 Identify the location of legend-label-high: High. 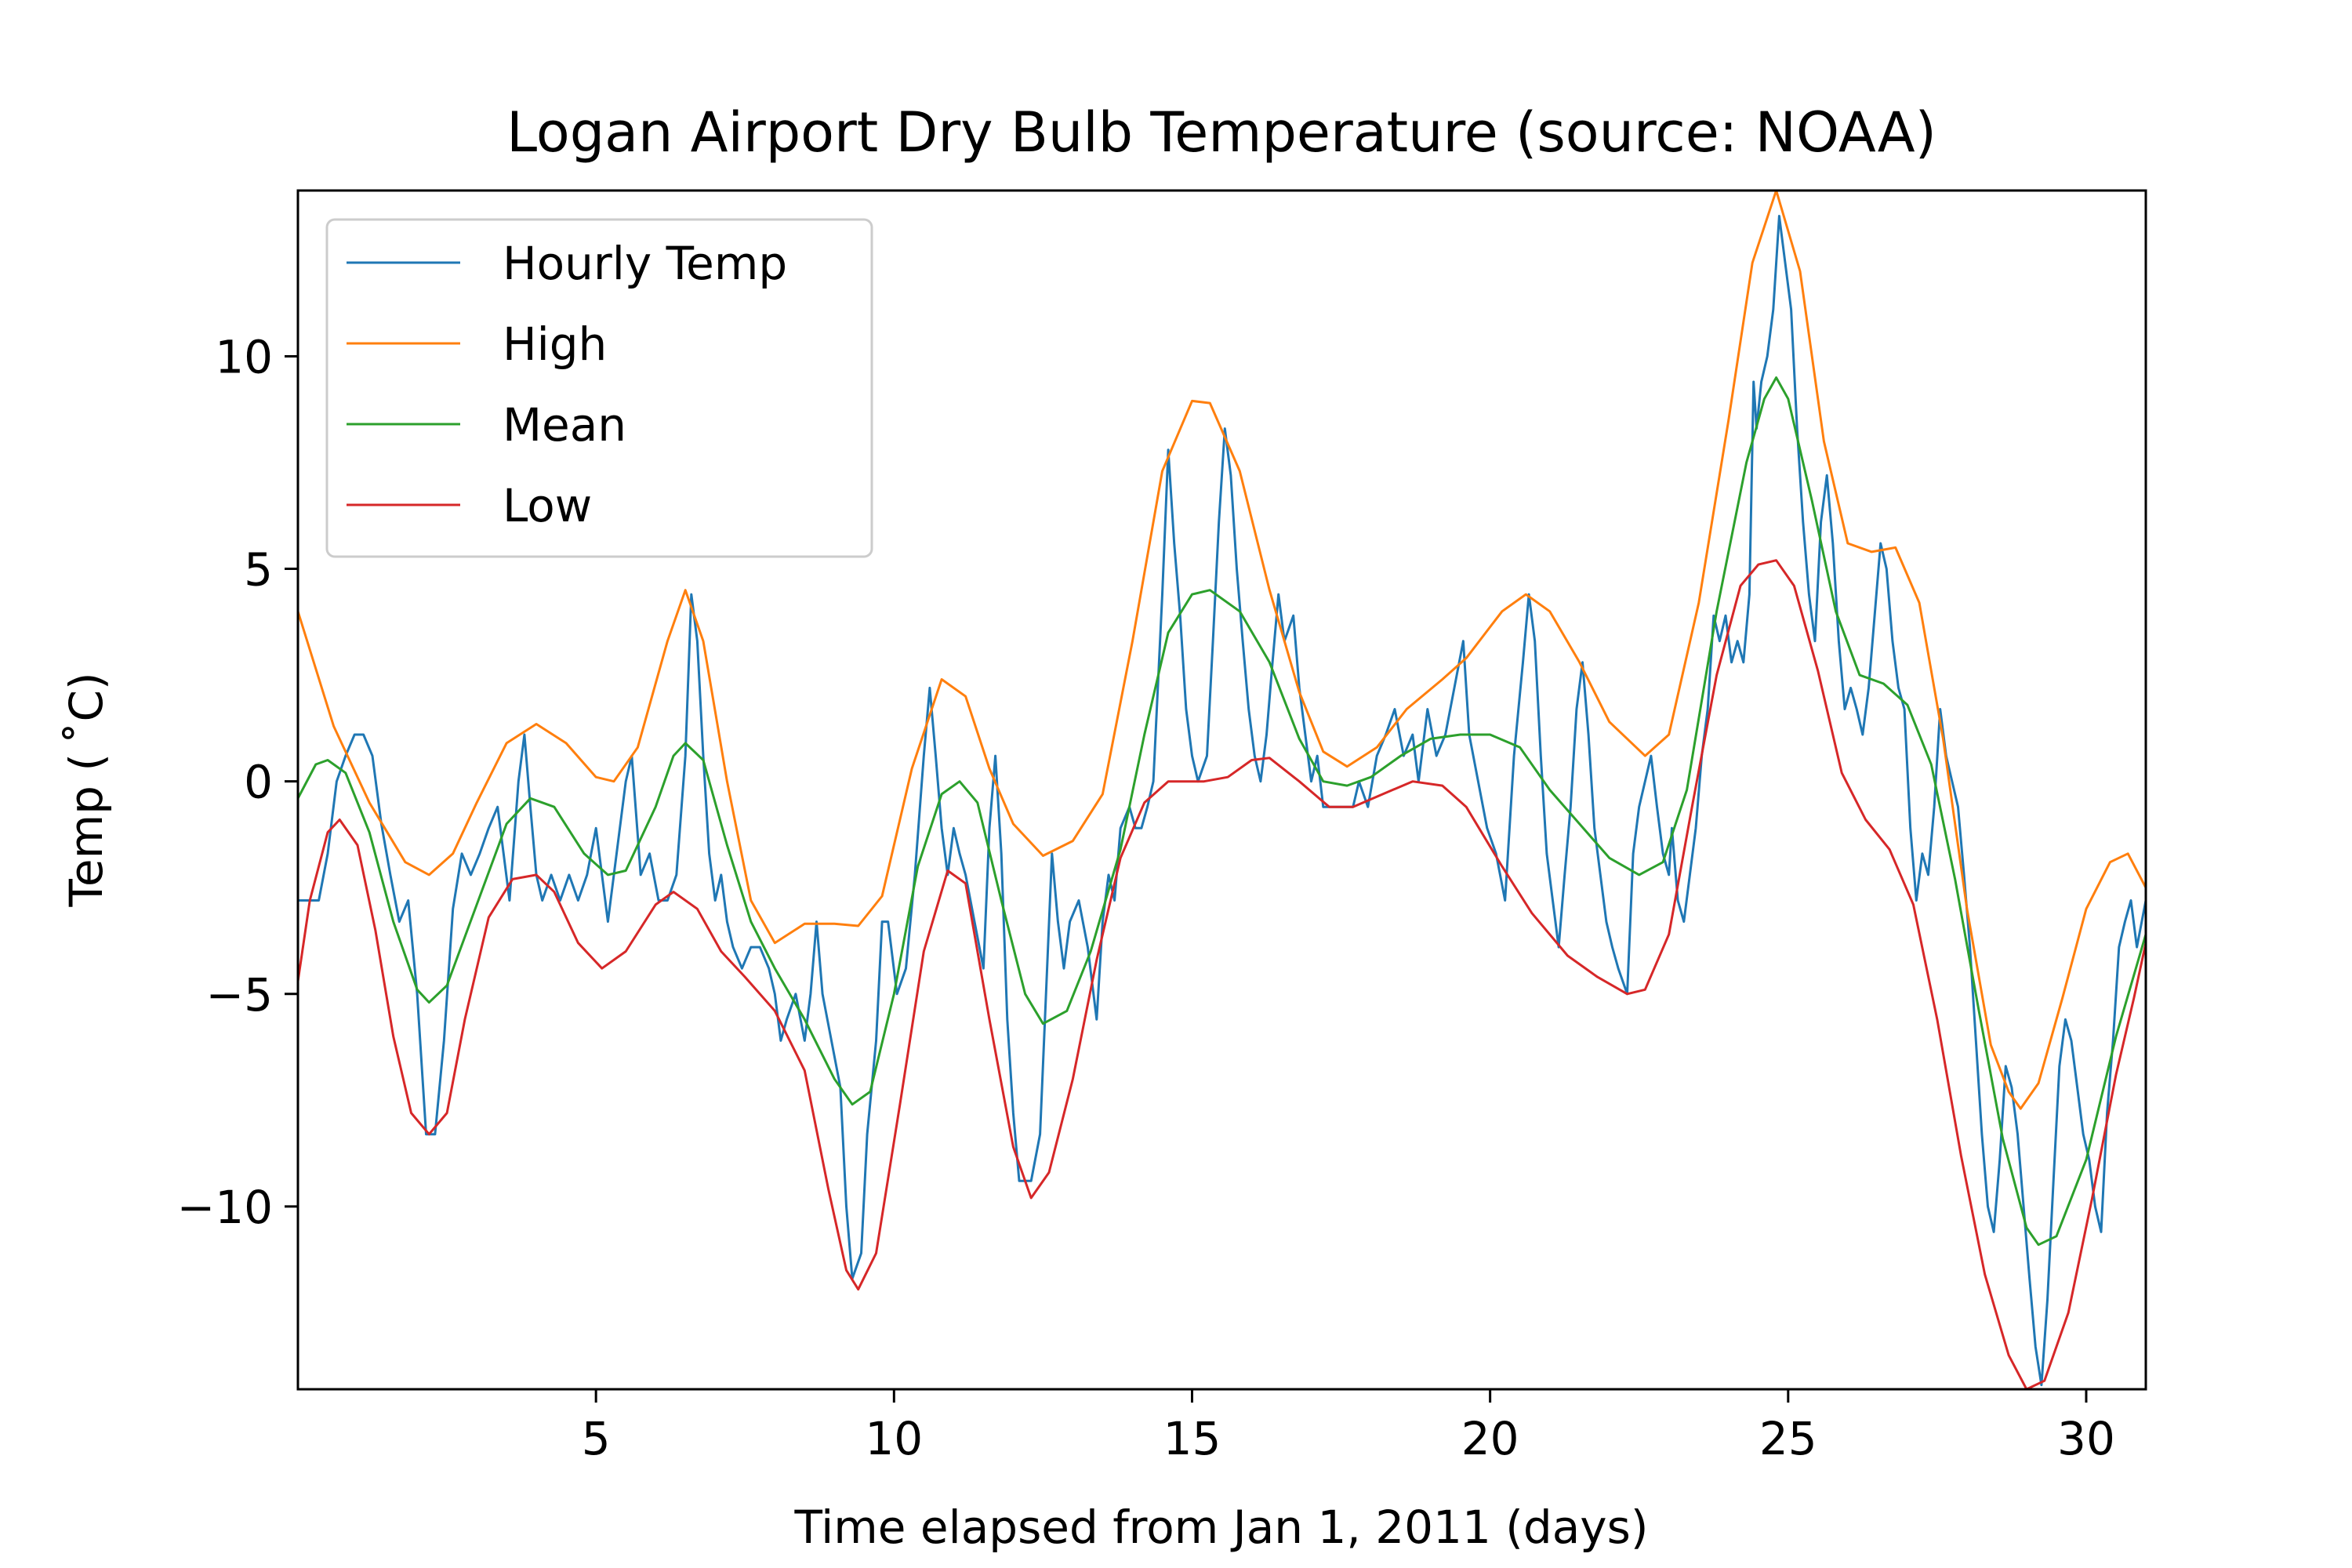
(555, 344).